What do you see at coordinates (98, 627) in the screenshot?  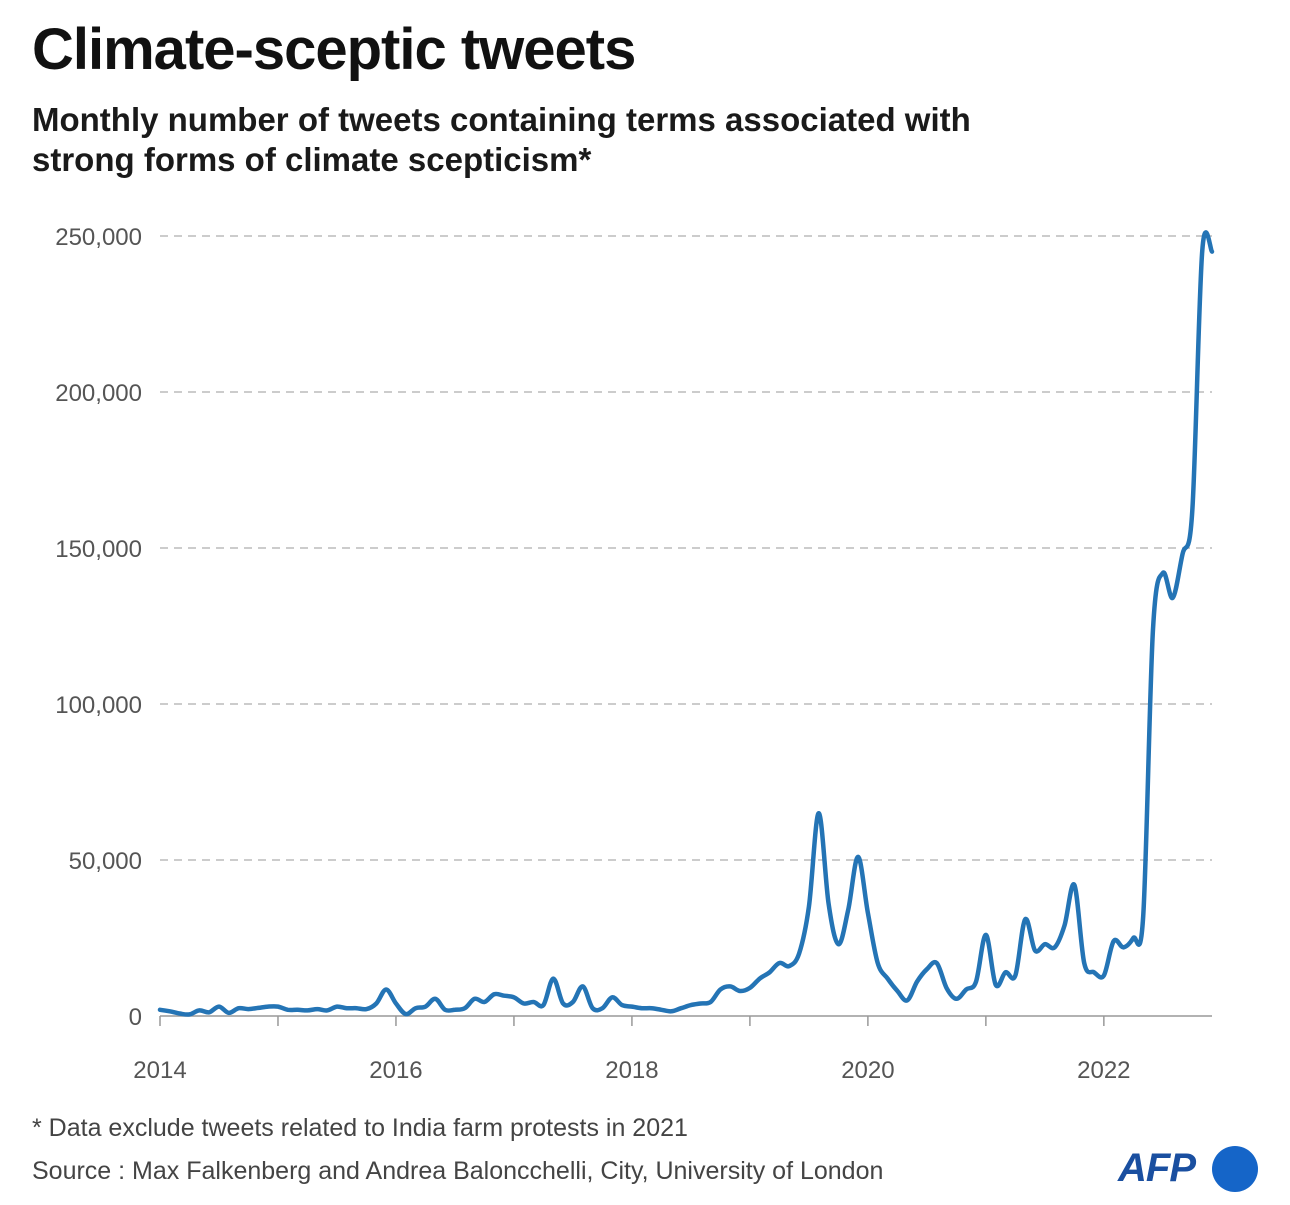 I see `y-axis: 0 50,000 100,000 150,000 200,000 250,000` at bounding box center [98, 627].